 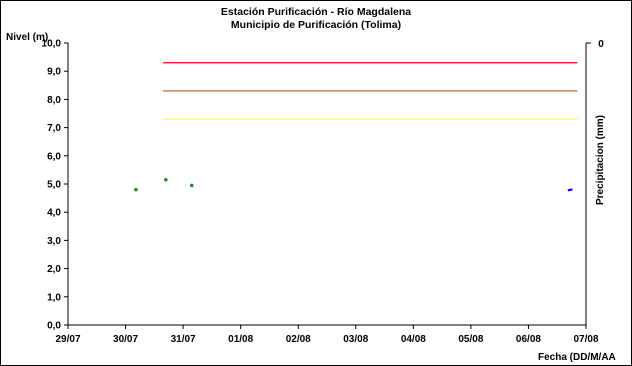 What do you see at coordinates (240, 339) in the screenshot?
I see `x-tick-label: 01/08` at bounding box center [240, 339].